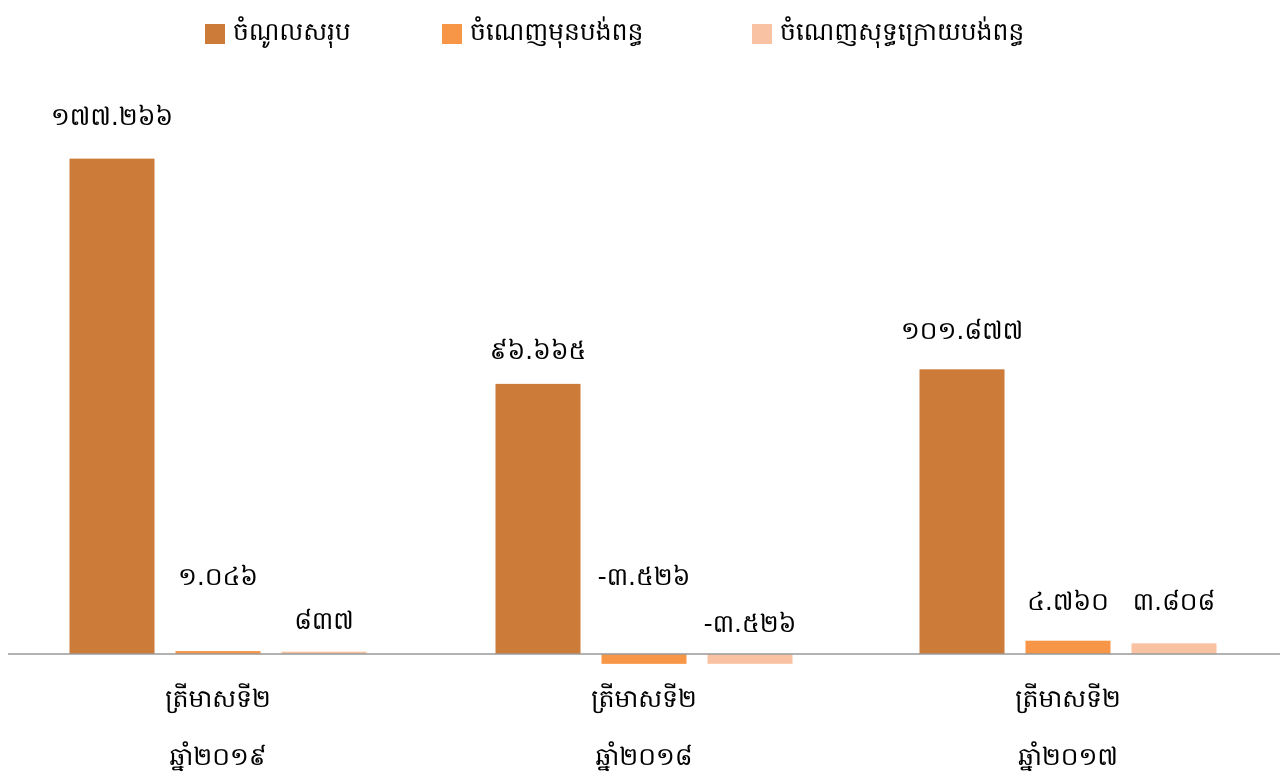  Describe the element at coordinates (902, 32) in the screenshot. I see `legend-label: ចំណេញសុទ្ធក្រោយបង់ពន្ធ` at that location.